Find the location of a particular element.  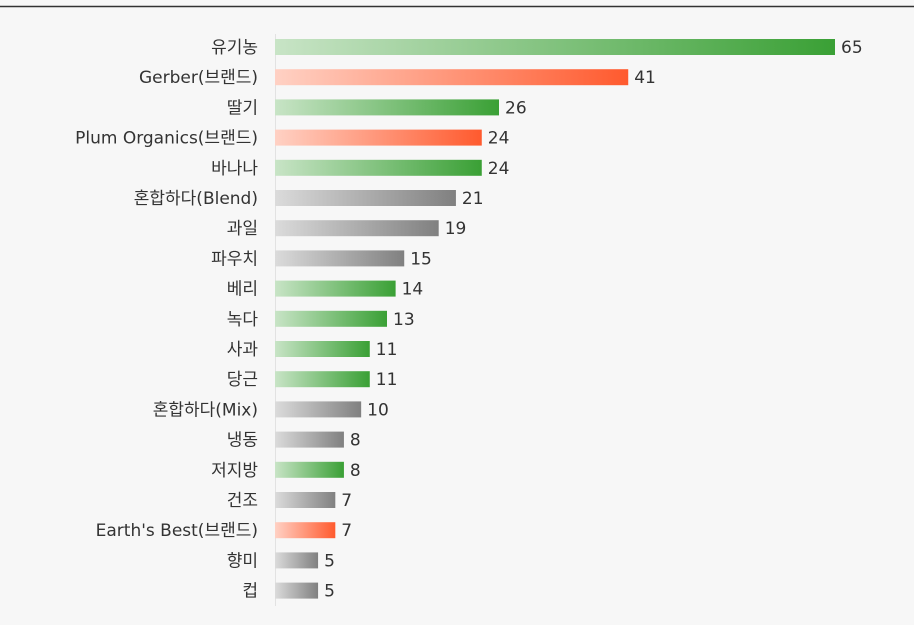

category-label: 건조 is located at coordinates (242, 501).